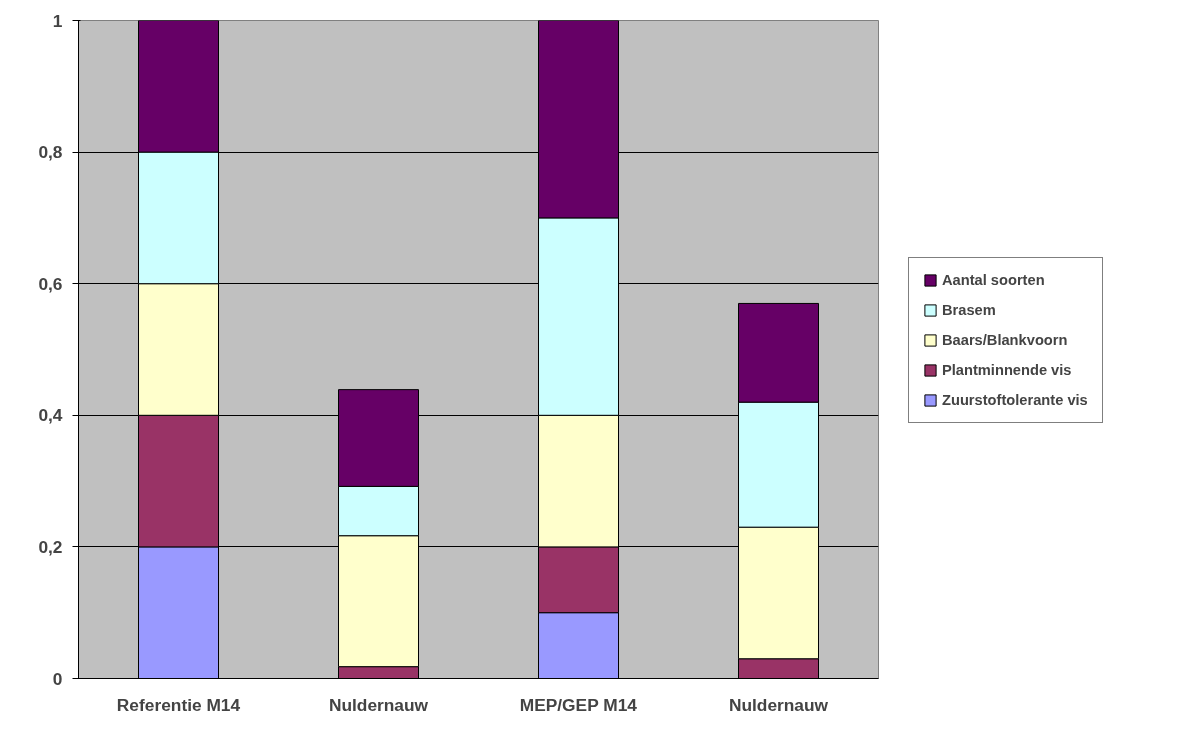 The image size is (1199, 743). Describe the element at coordinates (50, 415) in the screenshot. I see `y-tick-label: 0,4` at that location.